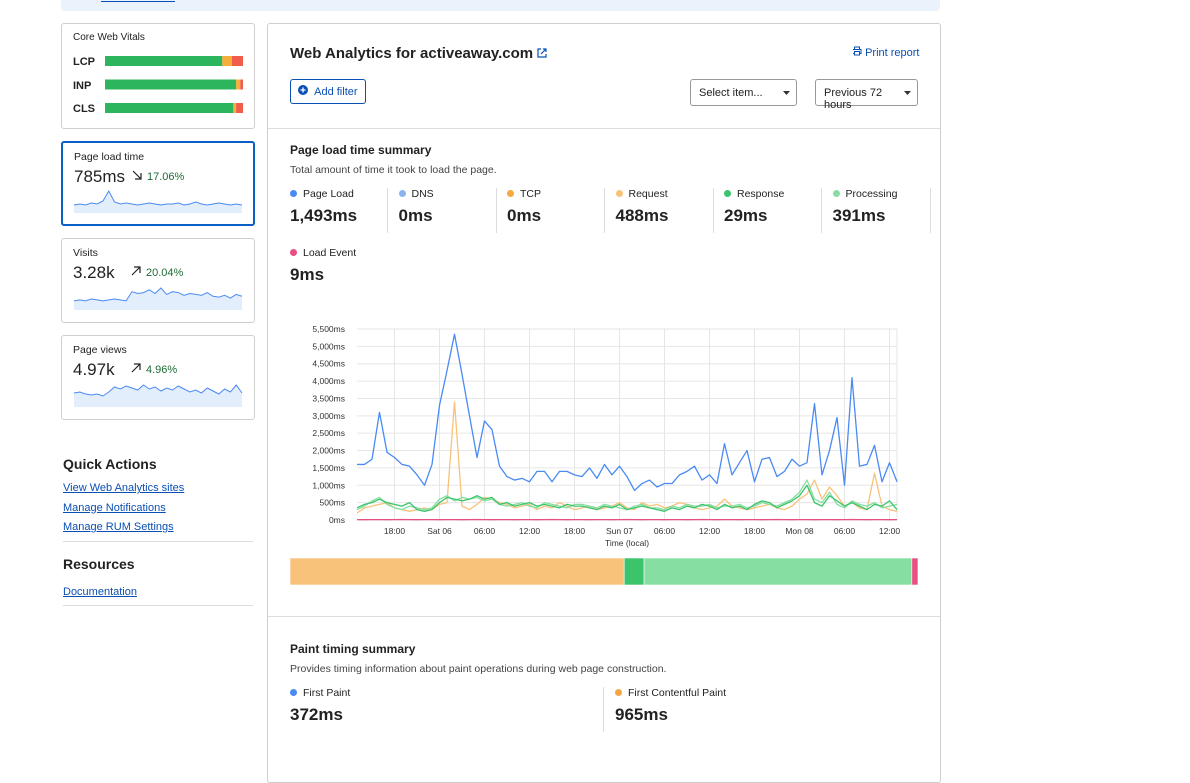 The height and width of the screenshot is (783, 1190). Describe the element at coordinates (773, 210) in the screenshot. I see `metric: Response 29ms` at that location.